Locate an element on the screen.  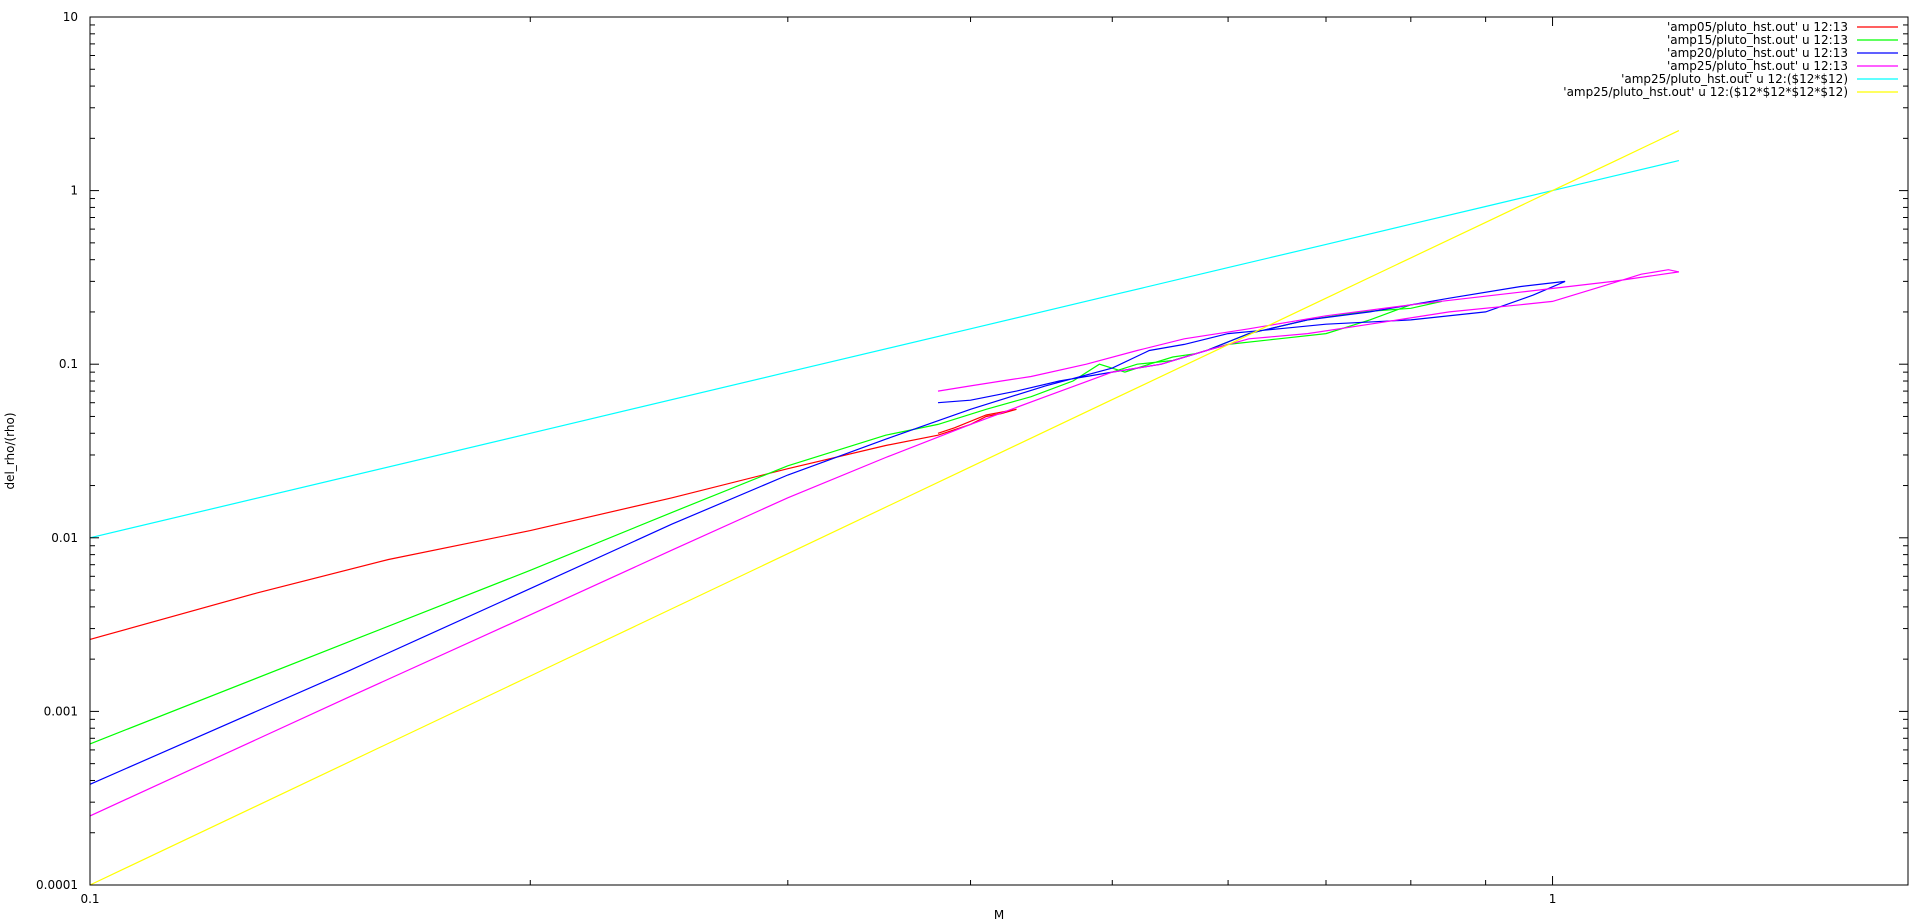
y-tick-label: 0.01 is located at coordinates (64, 538).